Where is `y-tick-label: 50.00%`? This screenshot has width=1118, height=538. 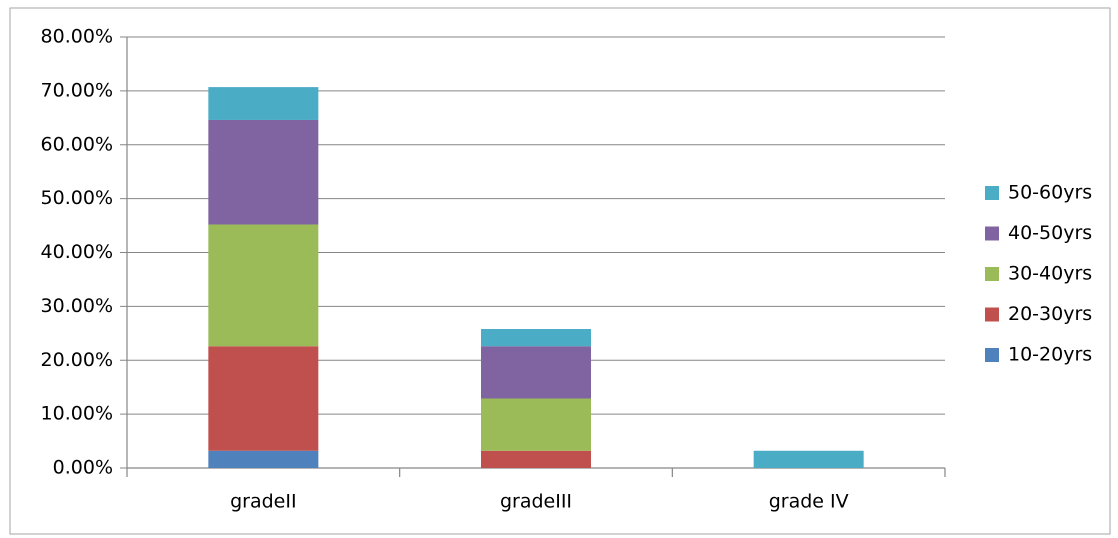
y-tick-label: 50.00% is located at coordinates (77, 198).